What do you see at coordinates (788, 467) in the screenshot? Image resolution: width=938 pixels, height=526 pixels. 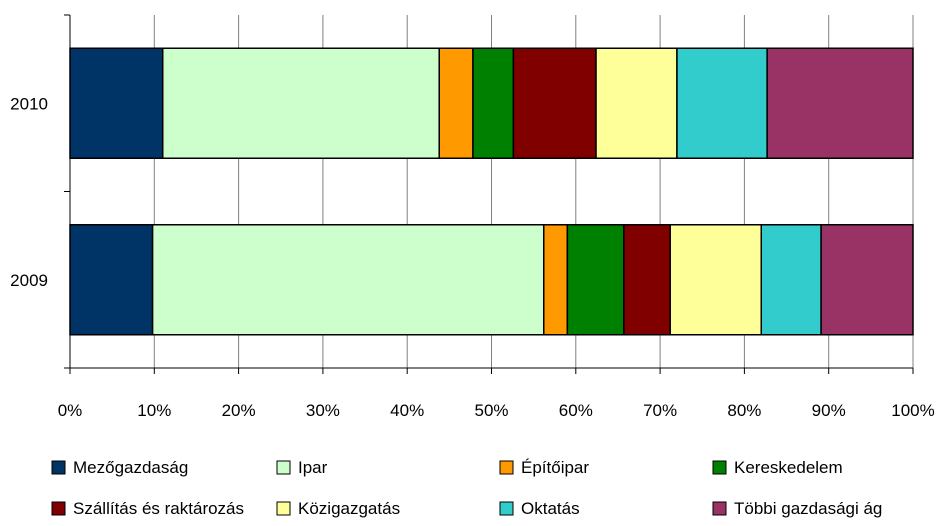 I see `legend-label: Kereskedelem` at bounding box center [788, 467].